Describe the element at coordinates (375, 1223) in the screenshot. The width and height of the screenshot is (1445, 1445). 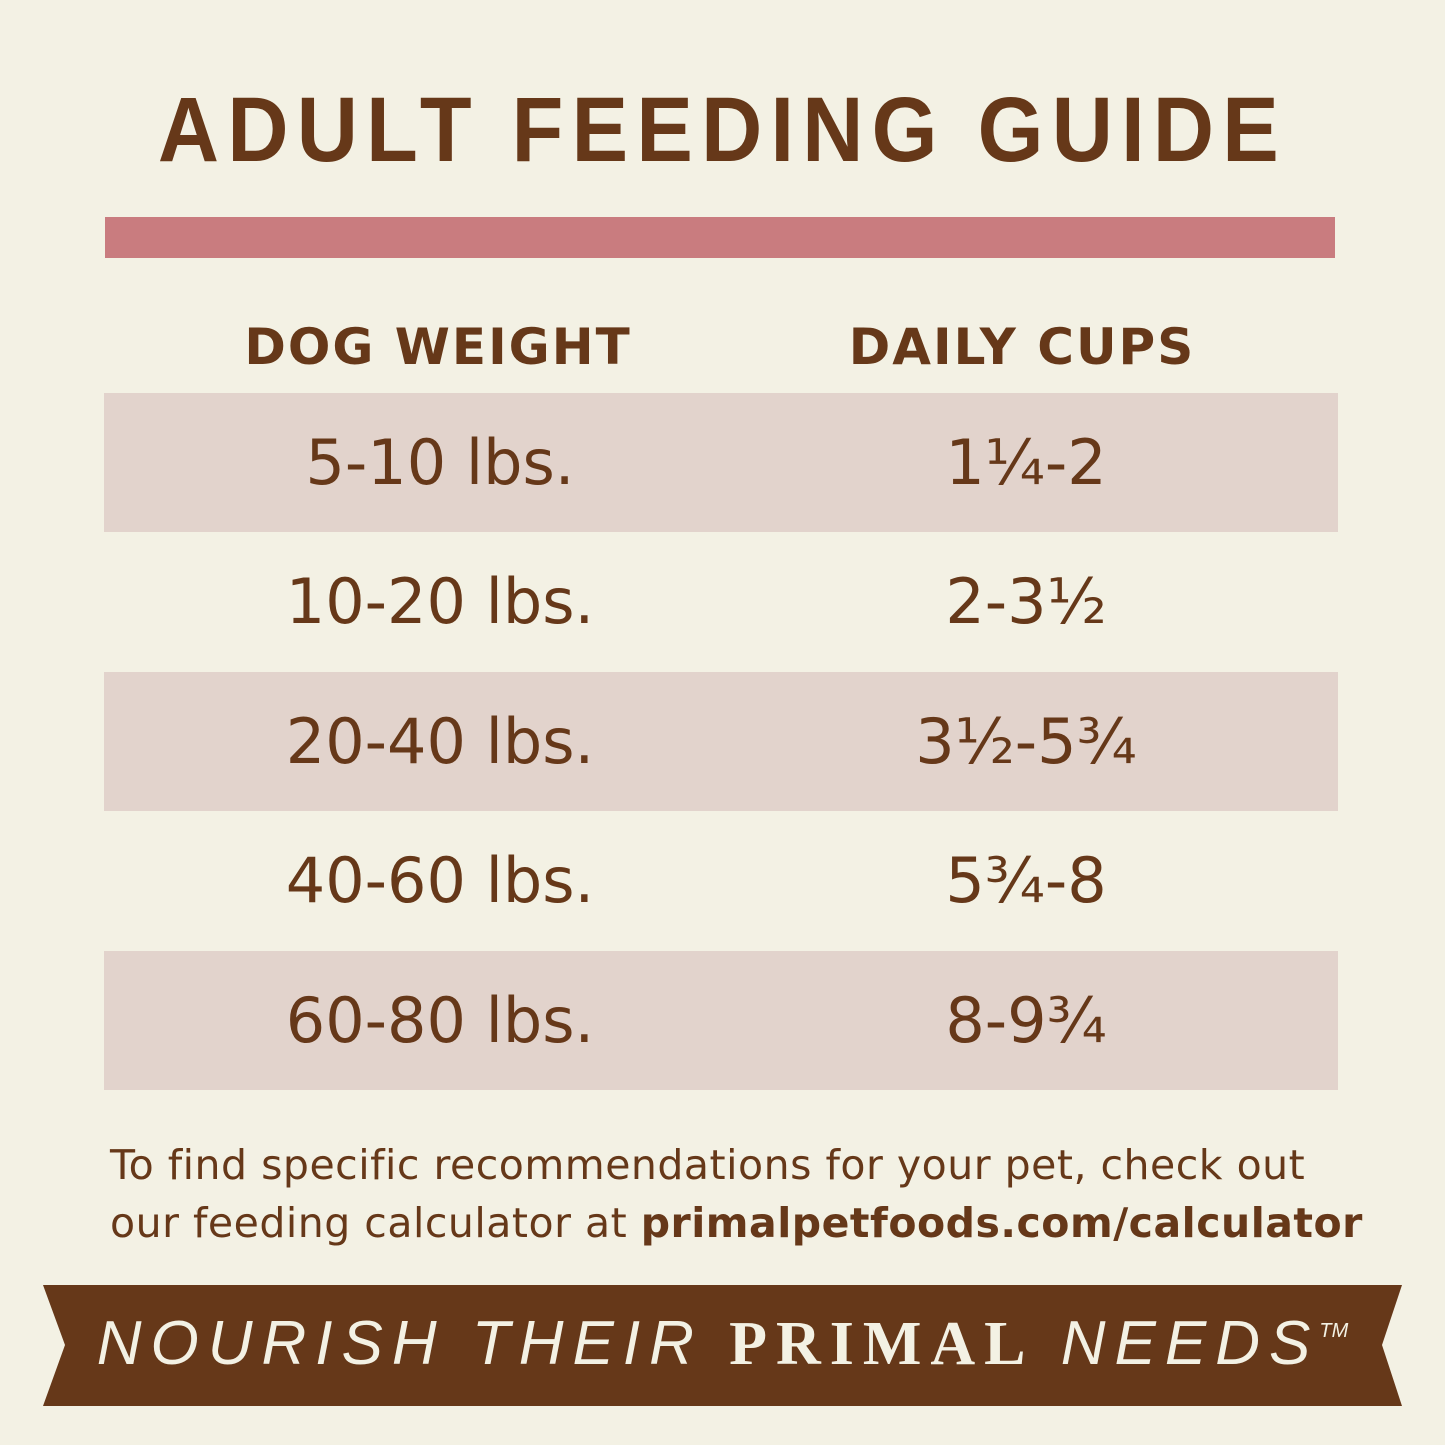
I see `note-line-2: our feeding calculator at` at that location.